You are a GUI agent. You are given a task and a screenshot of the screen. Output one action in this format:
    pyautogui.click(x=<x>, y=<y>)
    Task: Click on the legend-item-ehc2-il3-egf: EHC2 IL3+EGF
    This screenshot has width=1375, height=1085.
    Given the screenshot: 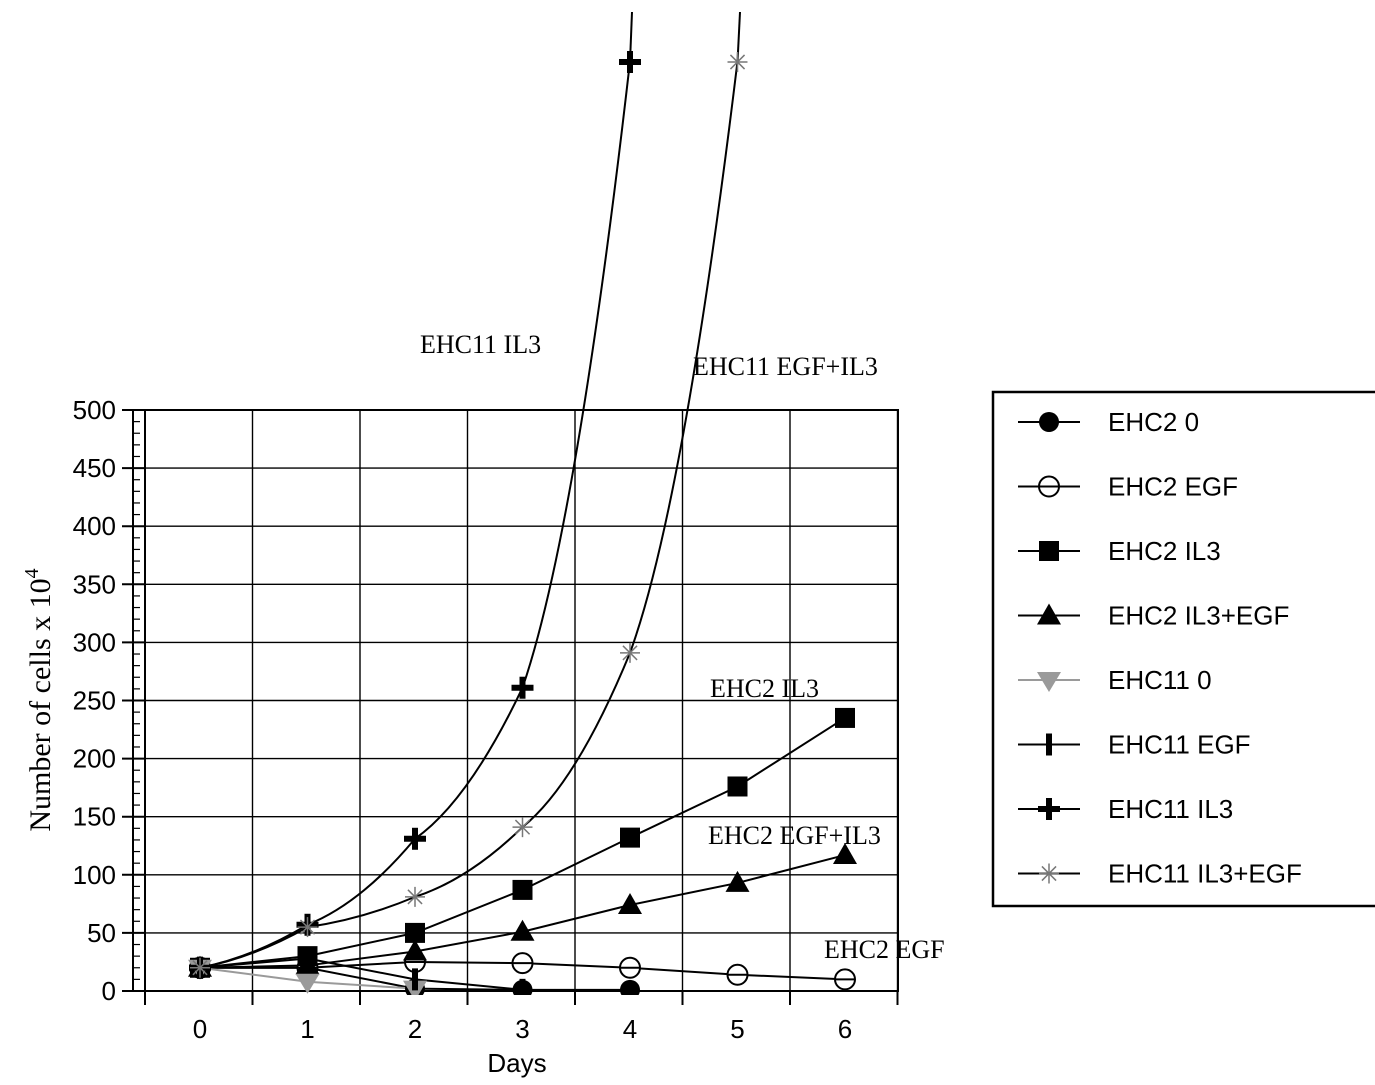 What is the action you would take?
    pyautogui.click(x=1153, y=616)
    